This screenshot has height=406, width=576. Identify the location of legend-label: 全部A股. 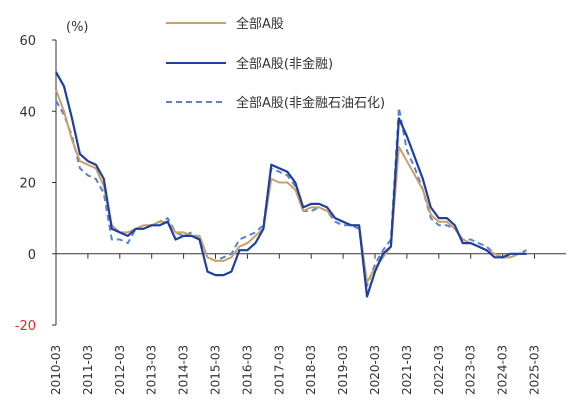
(260, 24).